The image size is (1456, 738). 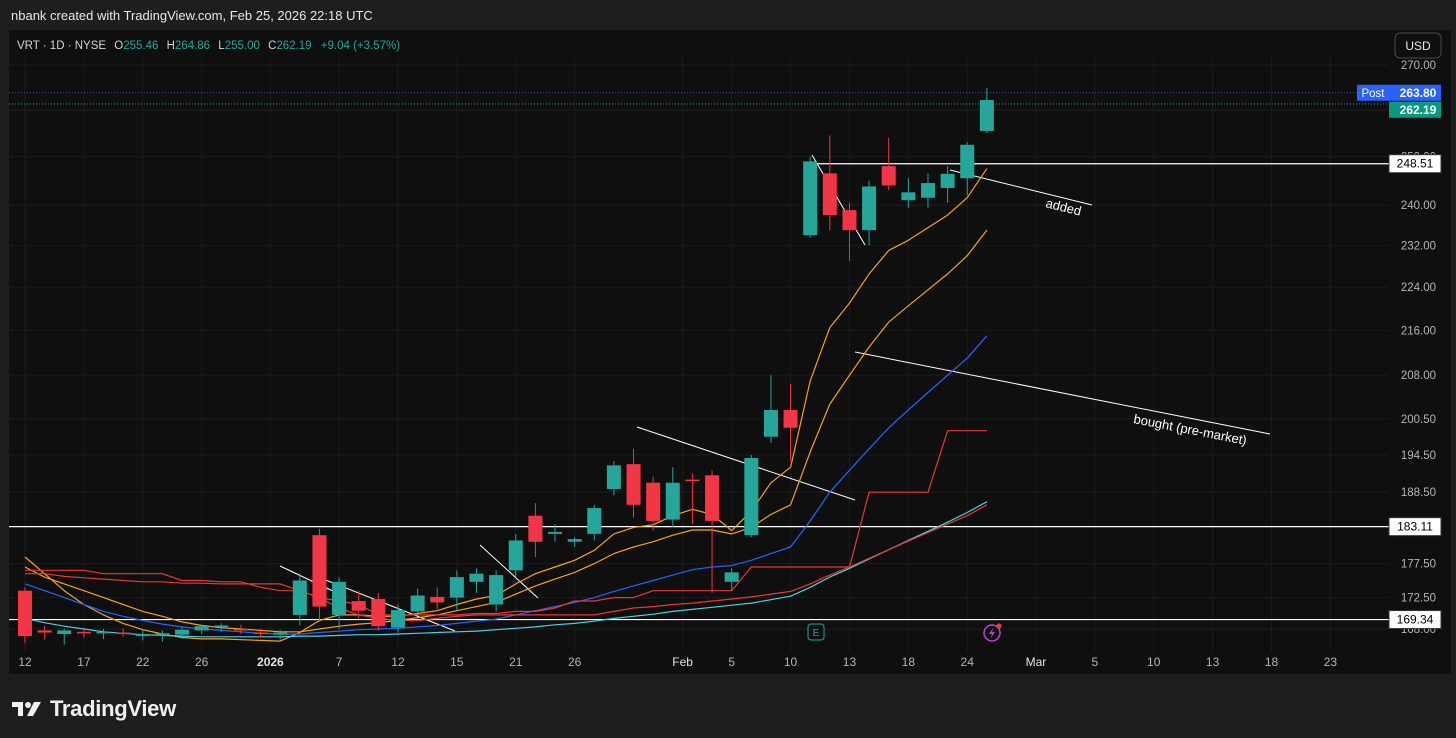 I want to click on annotation-bought: bought (pre-market), so click(x=1190, y=429).